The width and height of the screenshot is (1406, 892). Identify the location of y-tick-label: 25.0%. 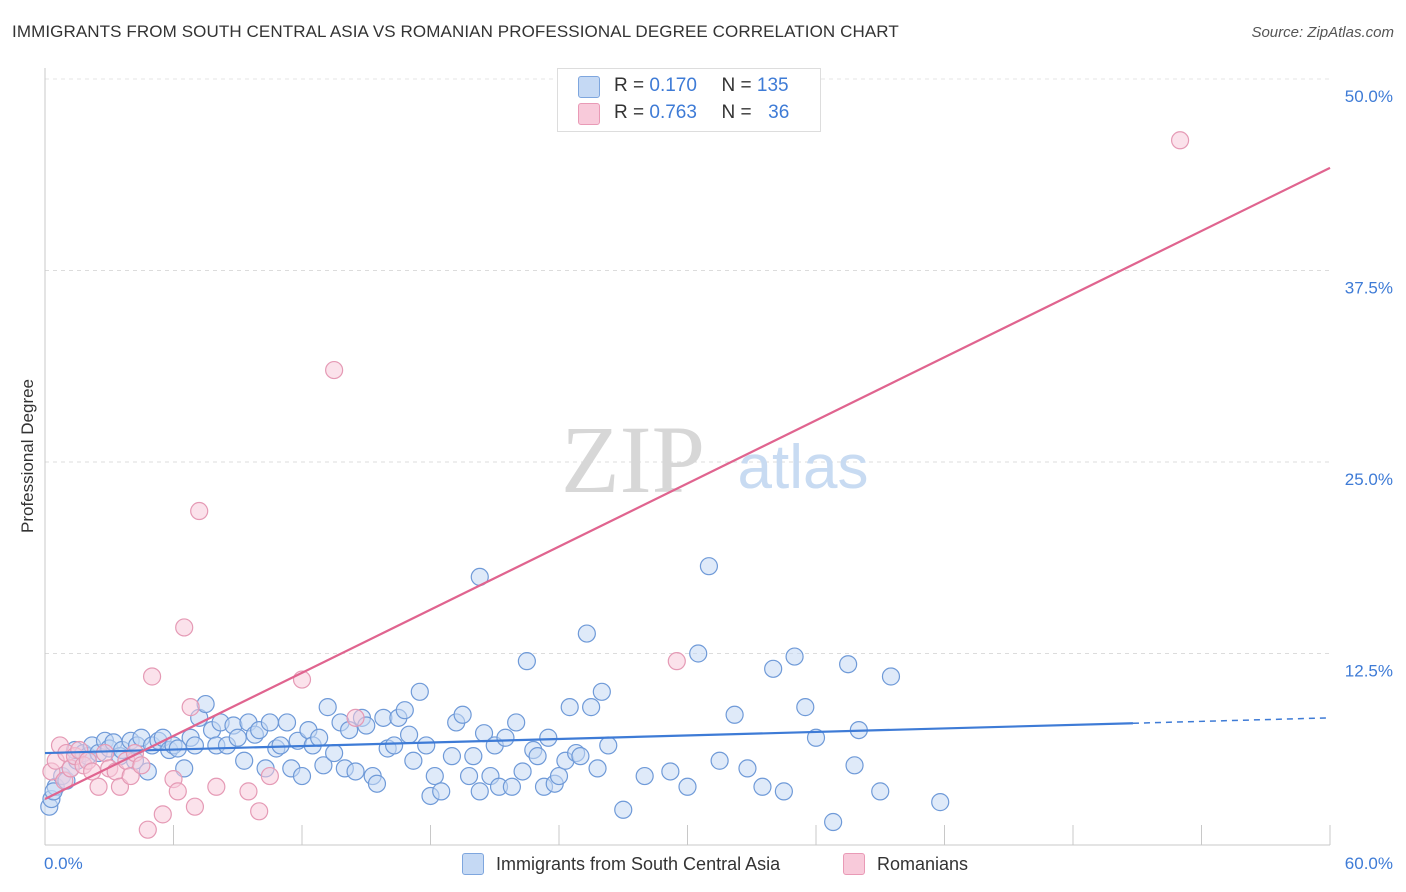
(1369, 479).